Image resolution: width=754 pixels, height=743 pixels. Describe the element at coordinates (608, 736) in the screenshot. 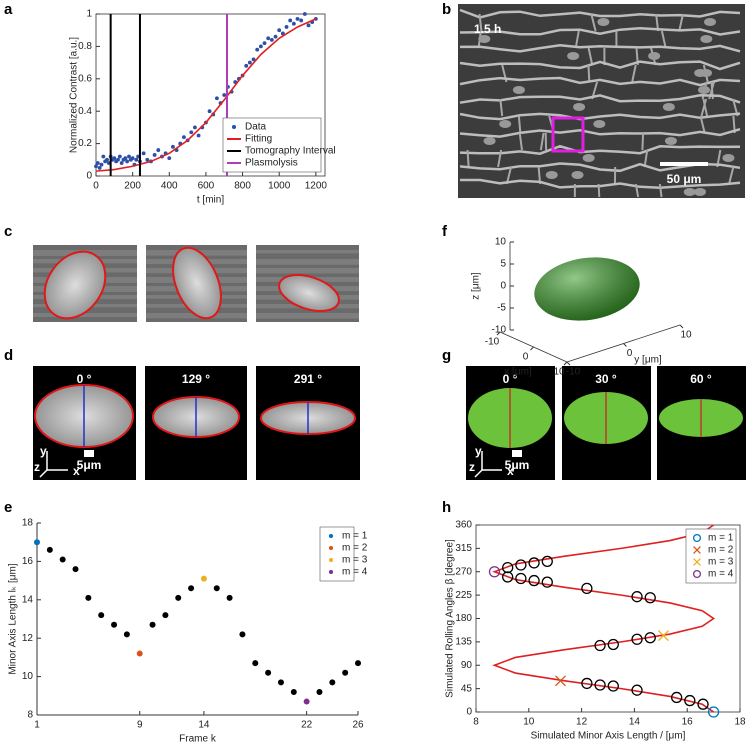

I see `x-axis-label: Simulated Minor Axis Length / [μm]` at that location.